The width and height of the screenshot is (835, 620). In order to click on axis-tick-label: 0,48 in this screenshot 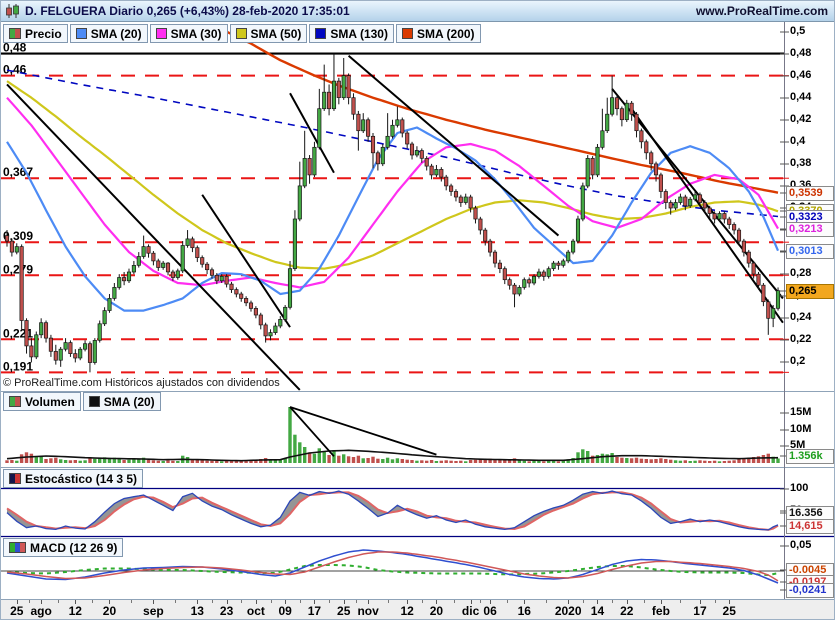, I will do `click(801, 53)`.